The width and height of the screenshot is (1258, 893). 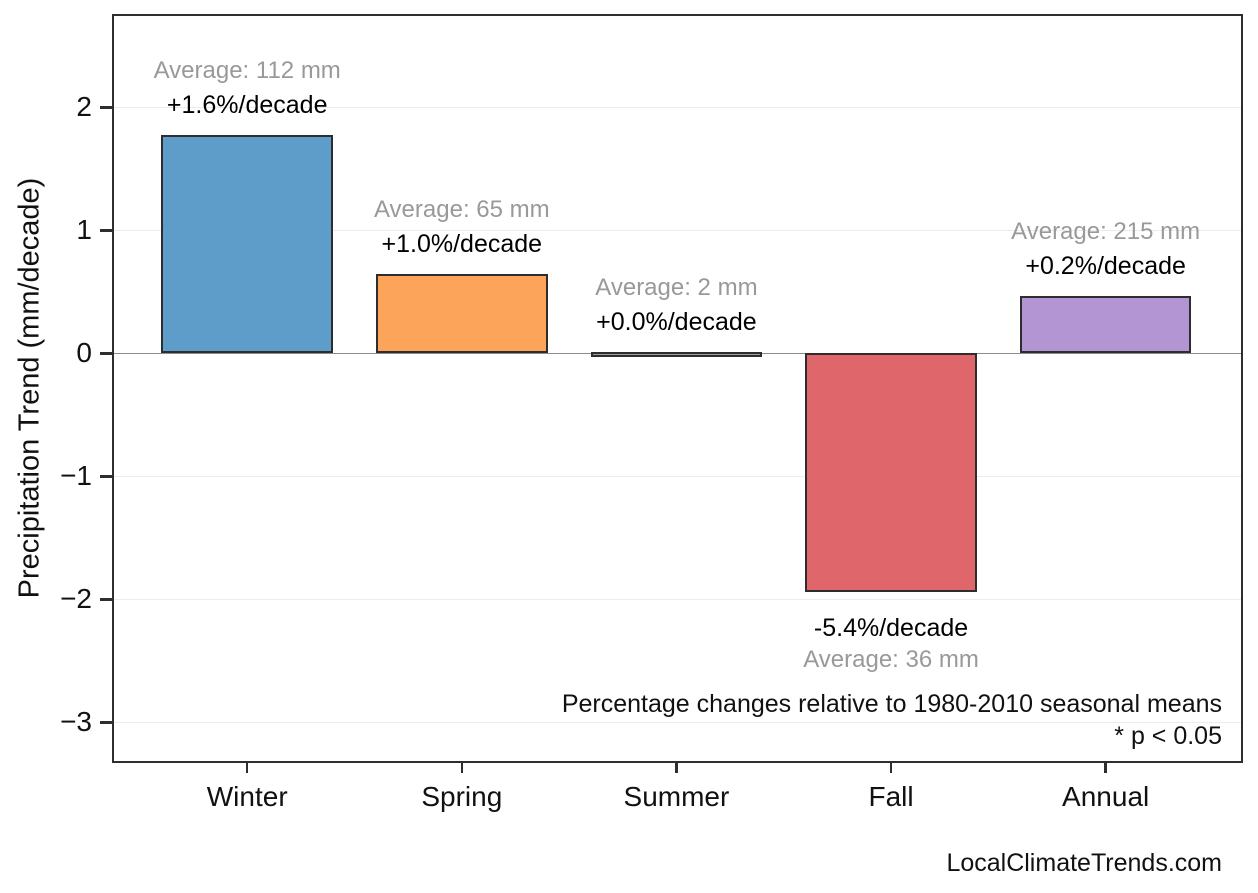 I want to click on y-tick-label: 2, so click(x=84, y=107).